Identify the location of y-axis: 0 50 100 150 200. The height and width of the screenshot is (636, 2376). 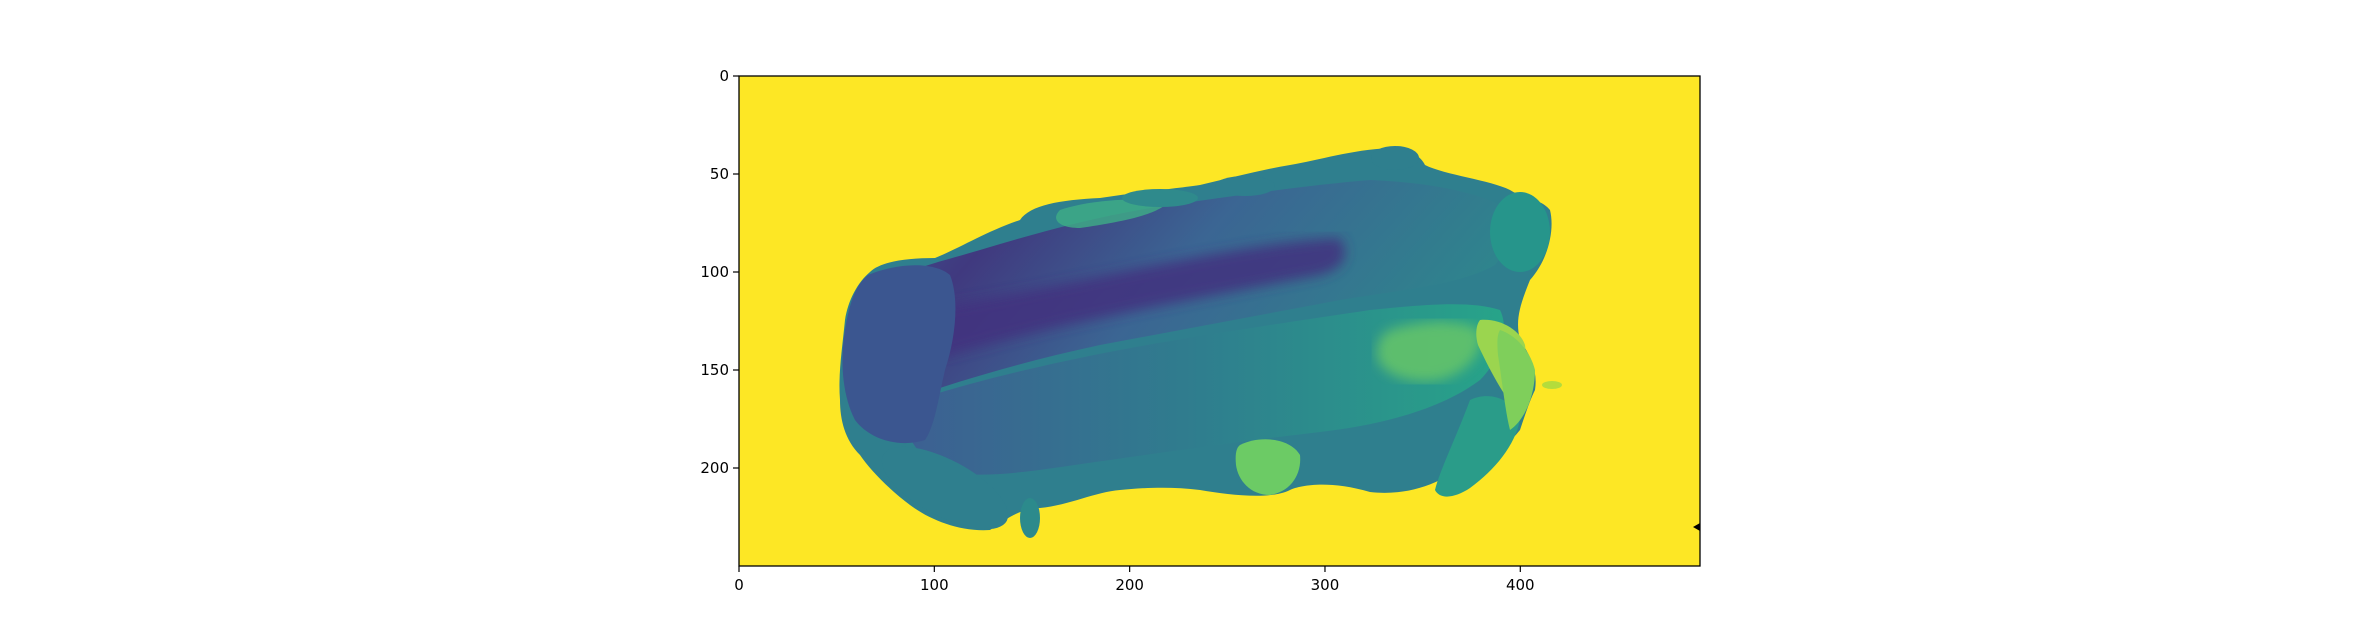
(719, 272).